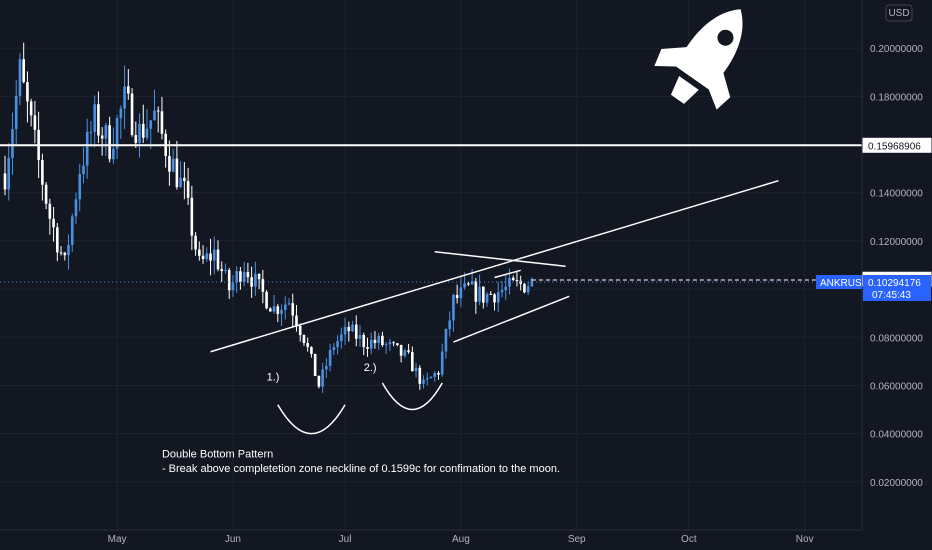 The width and height of the screenshot is (932, 550). Describe the element at coordinates (896, 97) in the screenshot. I see `y-tick-label: 0.18000000` at that location.